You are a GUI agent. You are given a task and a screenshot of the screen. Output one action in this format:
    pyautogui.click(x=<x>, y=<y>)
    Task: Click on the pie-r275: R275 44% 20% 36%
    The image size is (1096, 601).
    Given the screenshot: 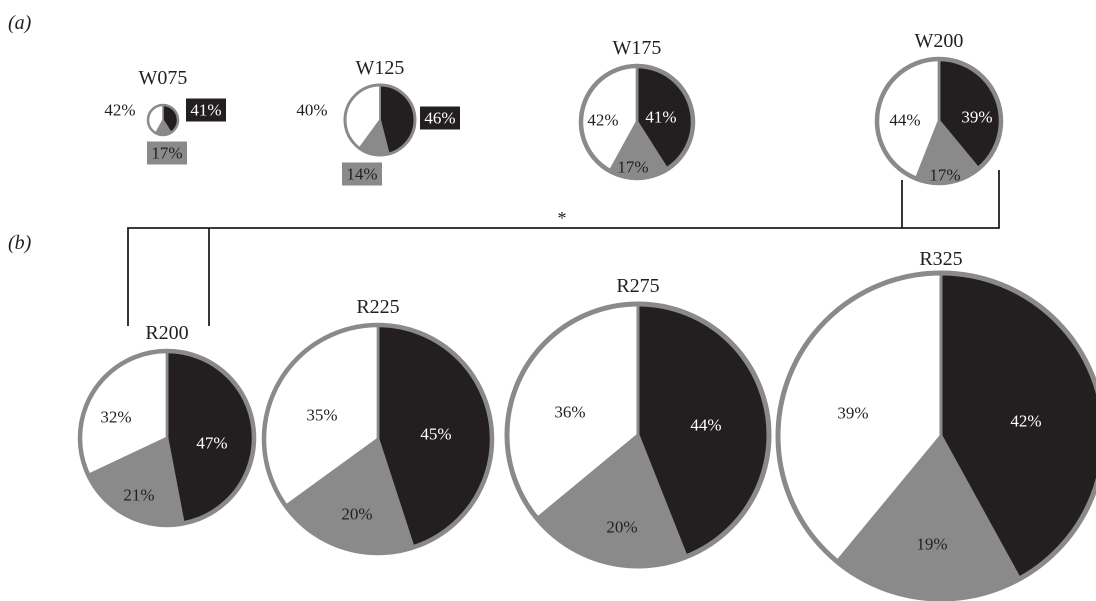 What is the action you would take?
    pyautogui.click(x=638, y=422)
    